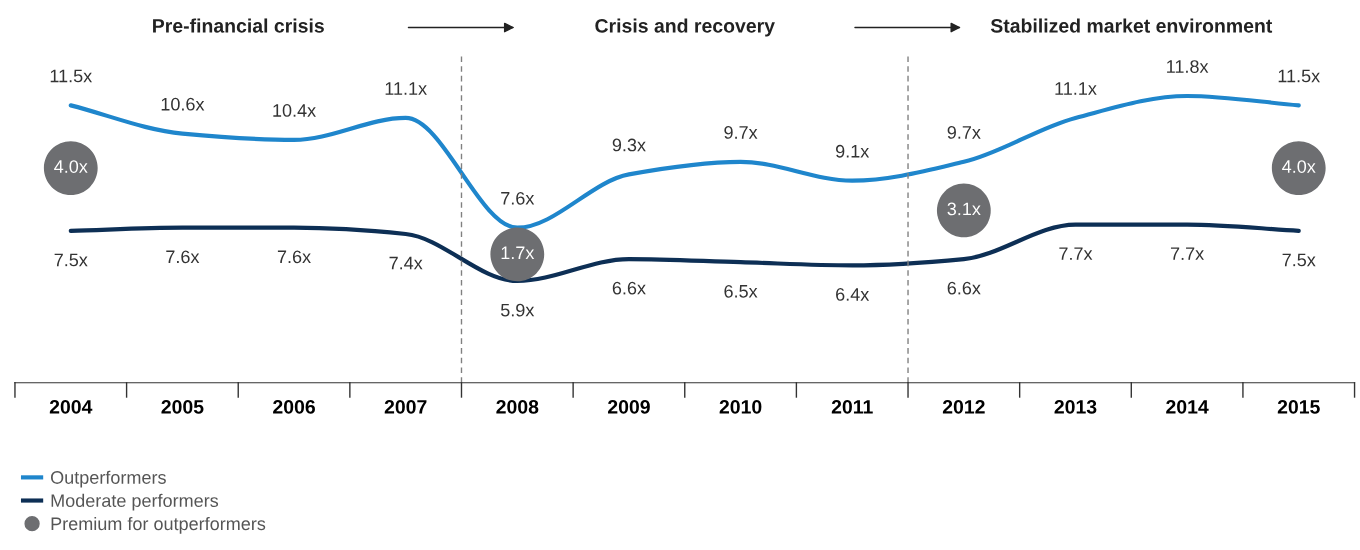 This screenshot has width=1360, height=550. What do you see at coordinates (238, 25) in the screenshot?
I see `text: Pre-financial crisis` at bounding box center [238, 25].